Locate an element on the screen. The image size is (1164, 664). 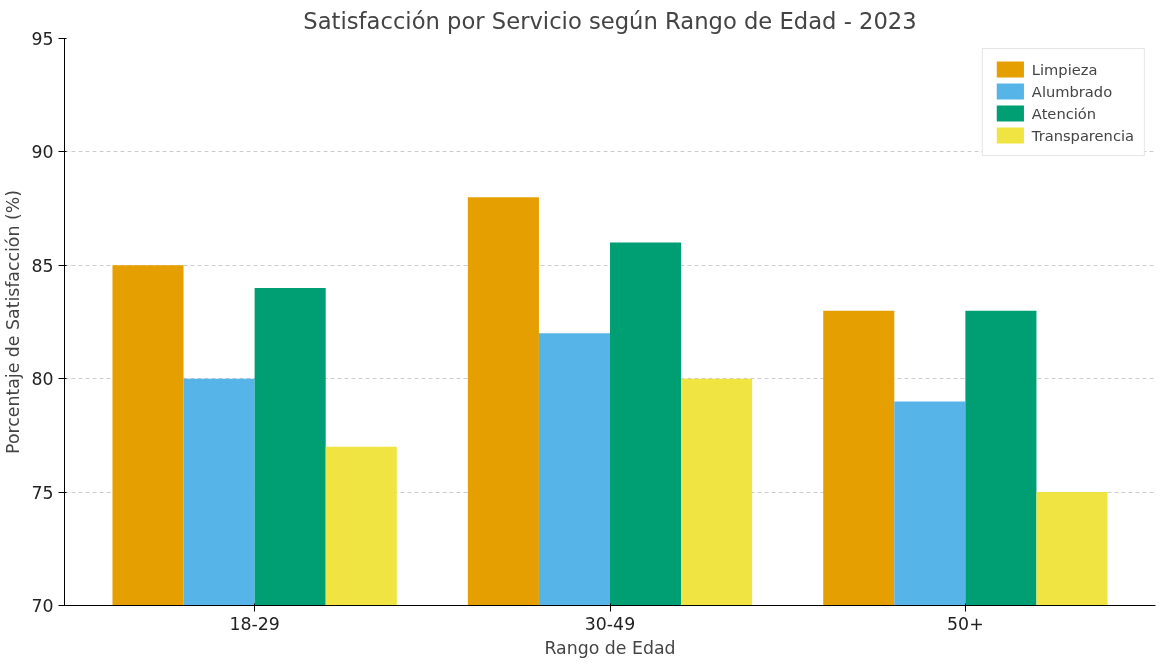
legend-label: Transparencia is located at coordinates (1082, 135).